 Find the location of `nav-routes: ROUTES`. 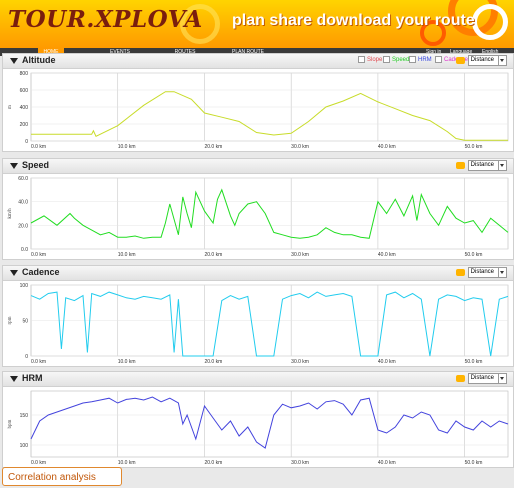

nav-routes: ROUTES is located at coordinates (185, 52).